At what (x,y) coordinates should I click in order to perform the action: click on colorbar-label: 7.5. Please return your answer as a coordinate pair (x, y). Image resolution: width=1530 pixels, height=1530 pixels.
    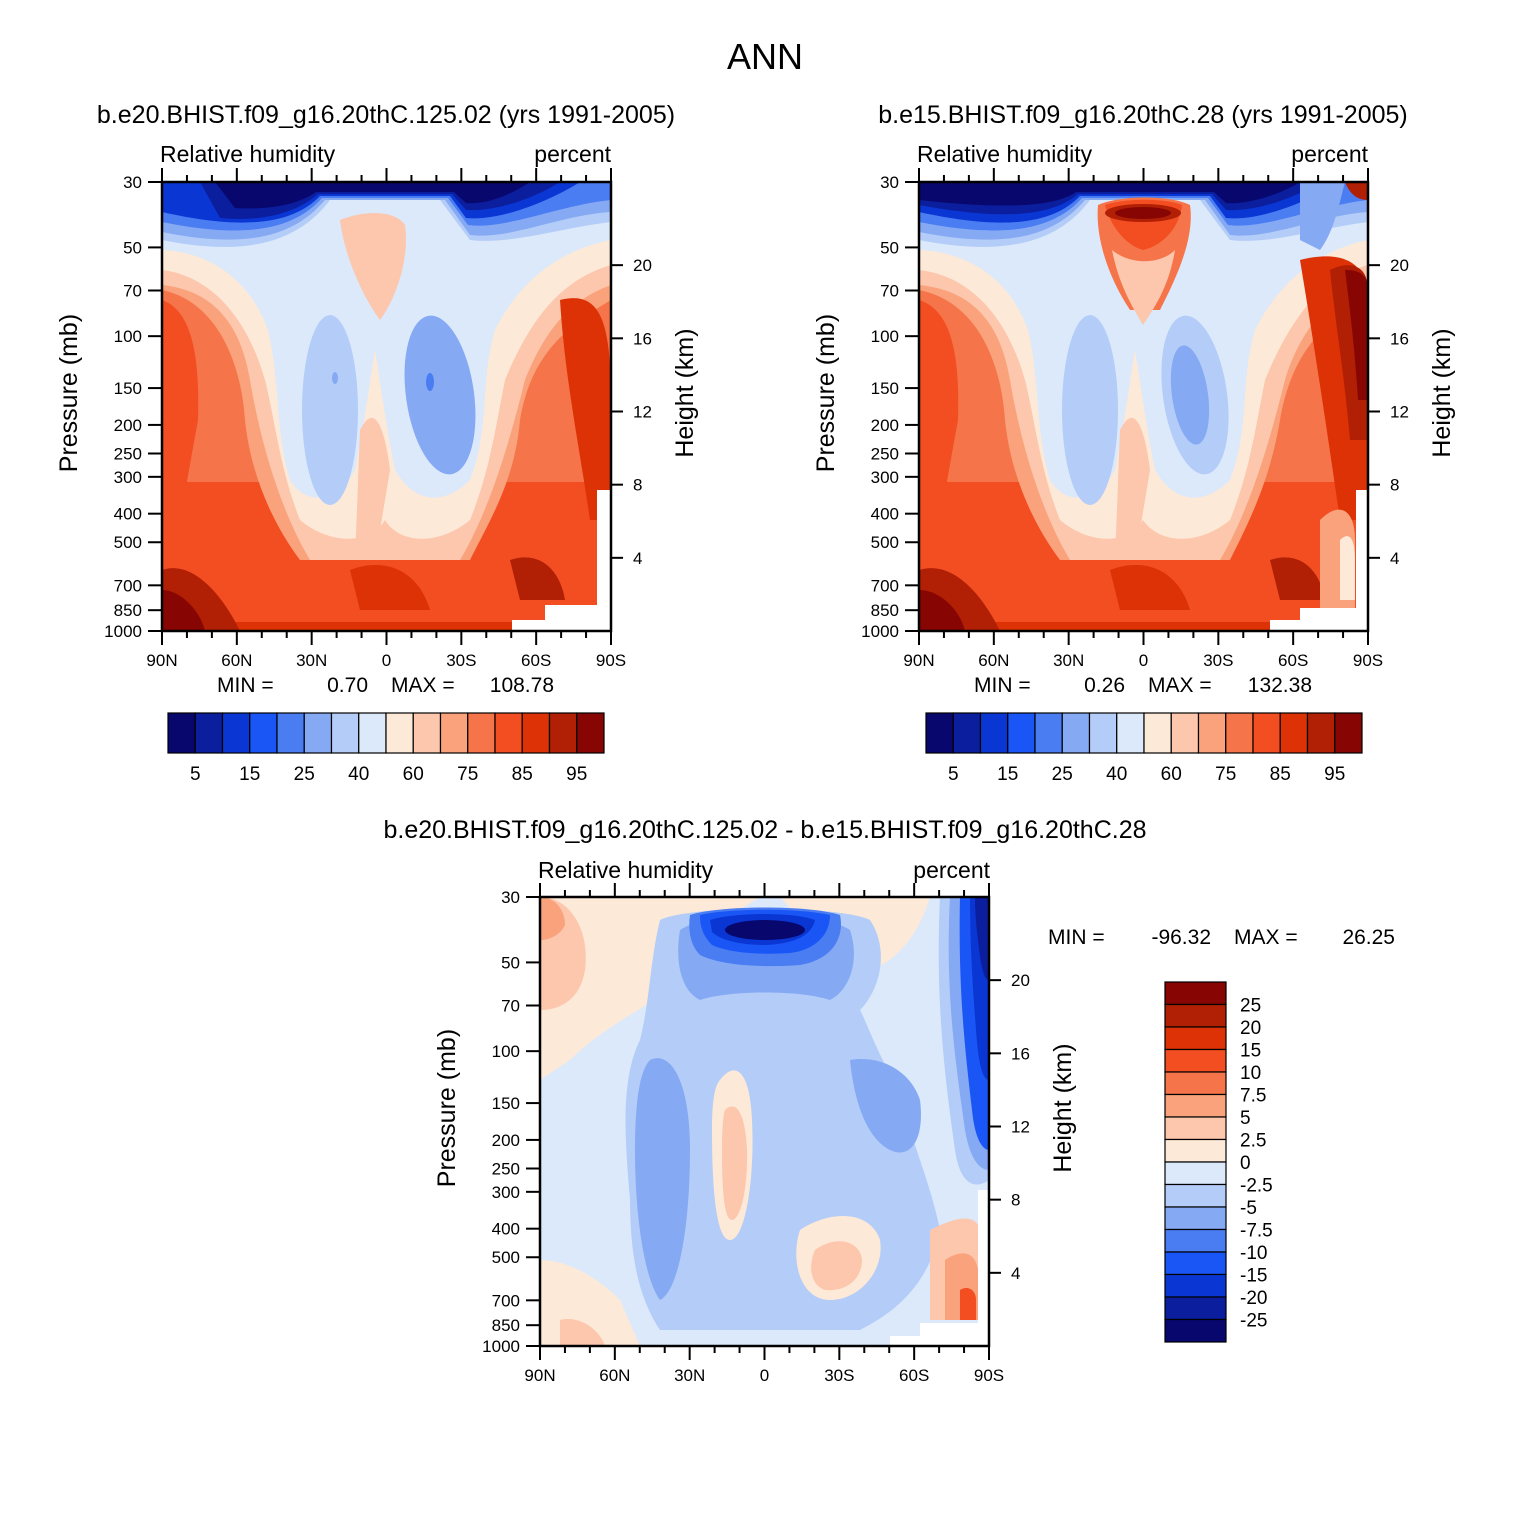
    Looking at the image, I should click on (1253, 1096).